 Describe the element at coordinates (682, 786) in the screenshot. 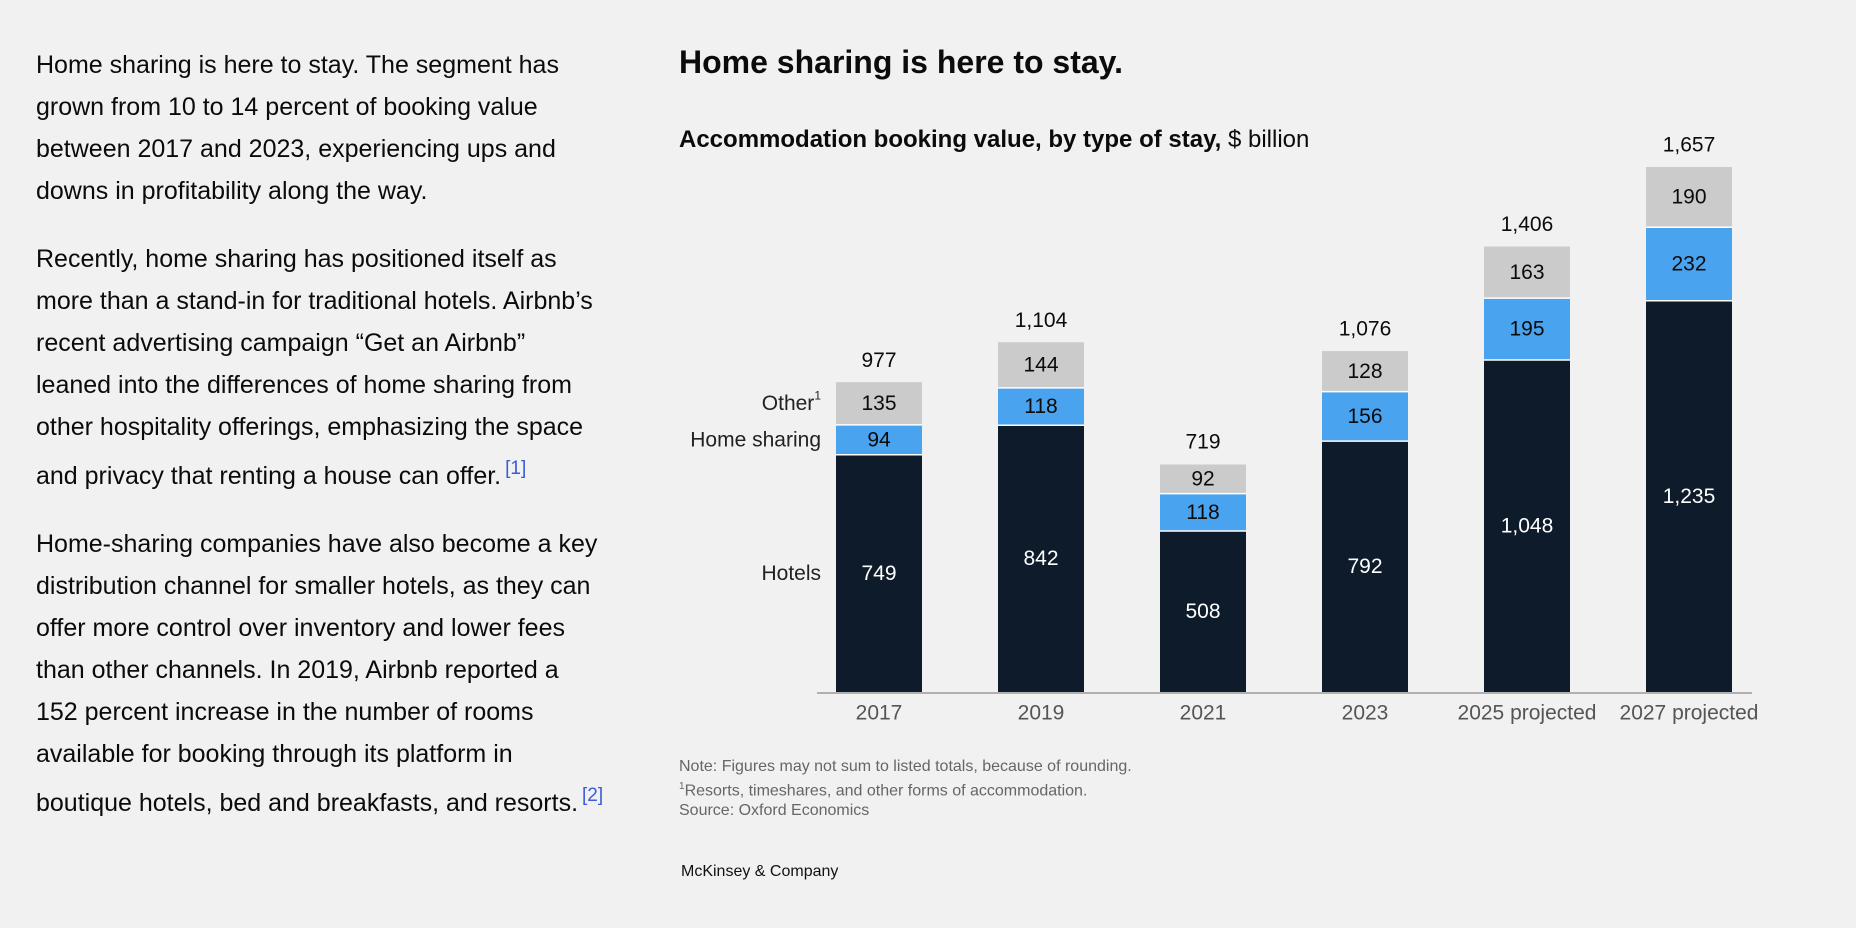

I see `footnote-marker: 1` at that location.